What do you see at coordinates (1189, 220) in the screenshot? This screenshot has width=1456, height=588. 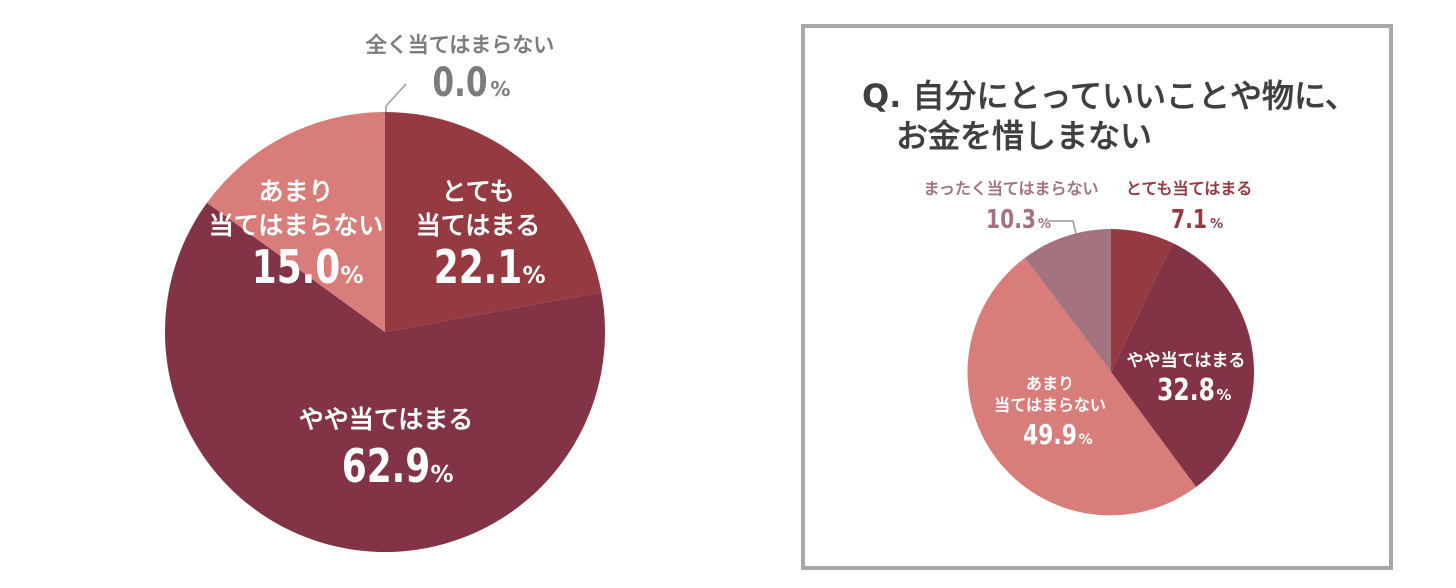 I see `right-pie-value-label-1: 7.1` at bounding box center [1189, 220].